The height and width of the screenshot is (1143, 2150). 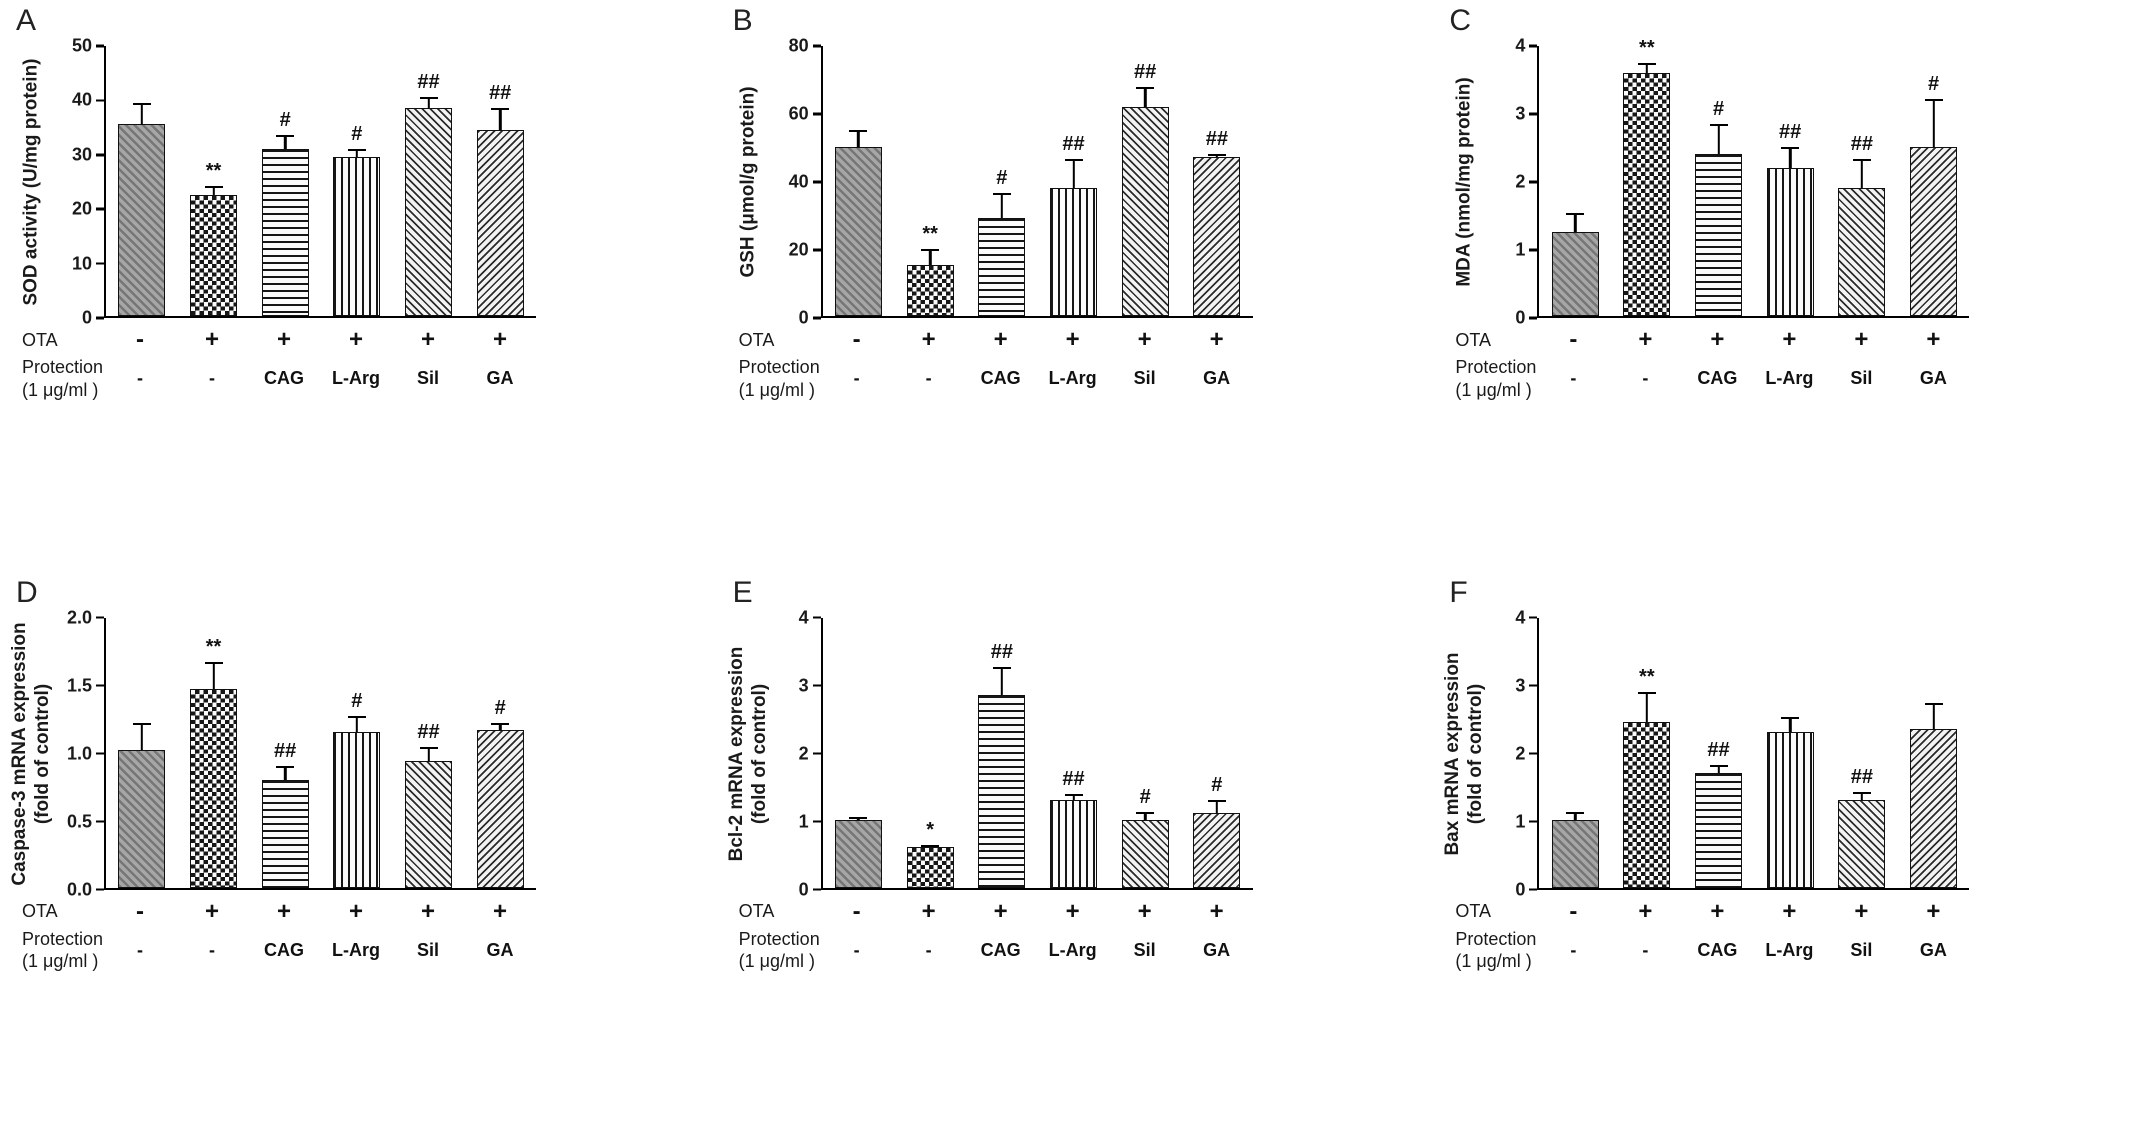 What do you see at coordinates (742, 20) in the screenshot?
I see `panel-letter: B` at bounding box center [742, 20].